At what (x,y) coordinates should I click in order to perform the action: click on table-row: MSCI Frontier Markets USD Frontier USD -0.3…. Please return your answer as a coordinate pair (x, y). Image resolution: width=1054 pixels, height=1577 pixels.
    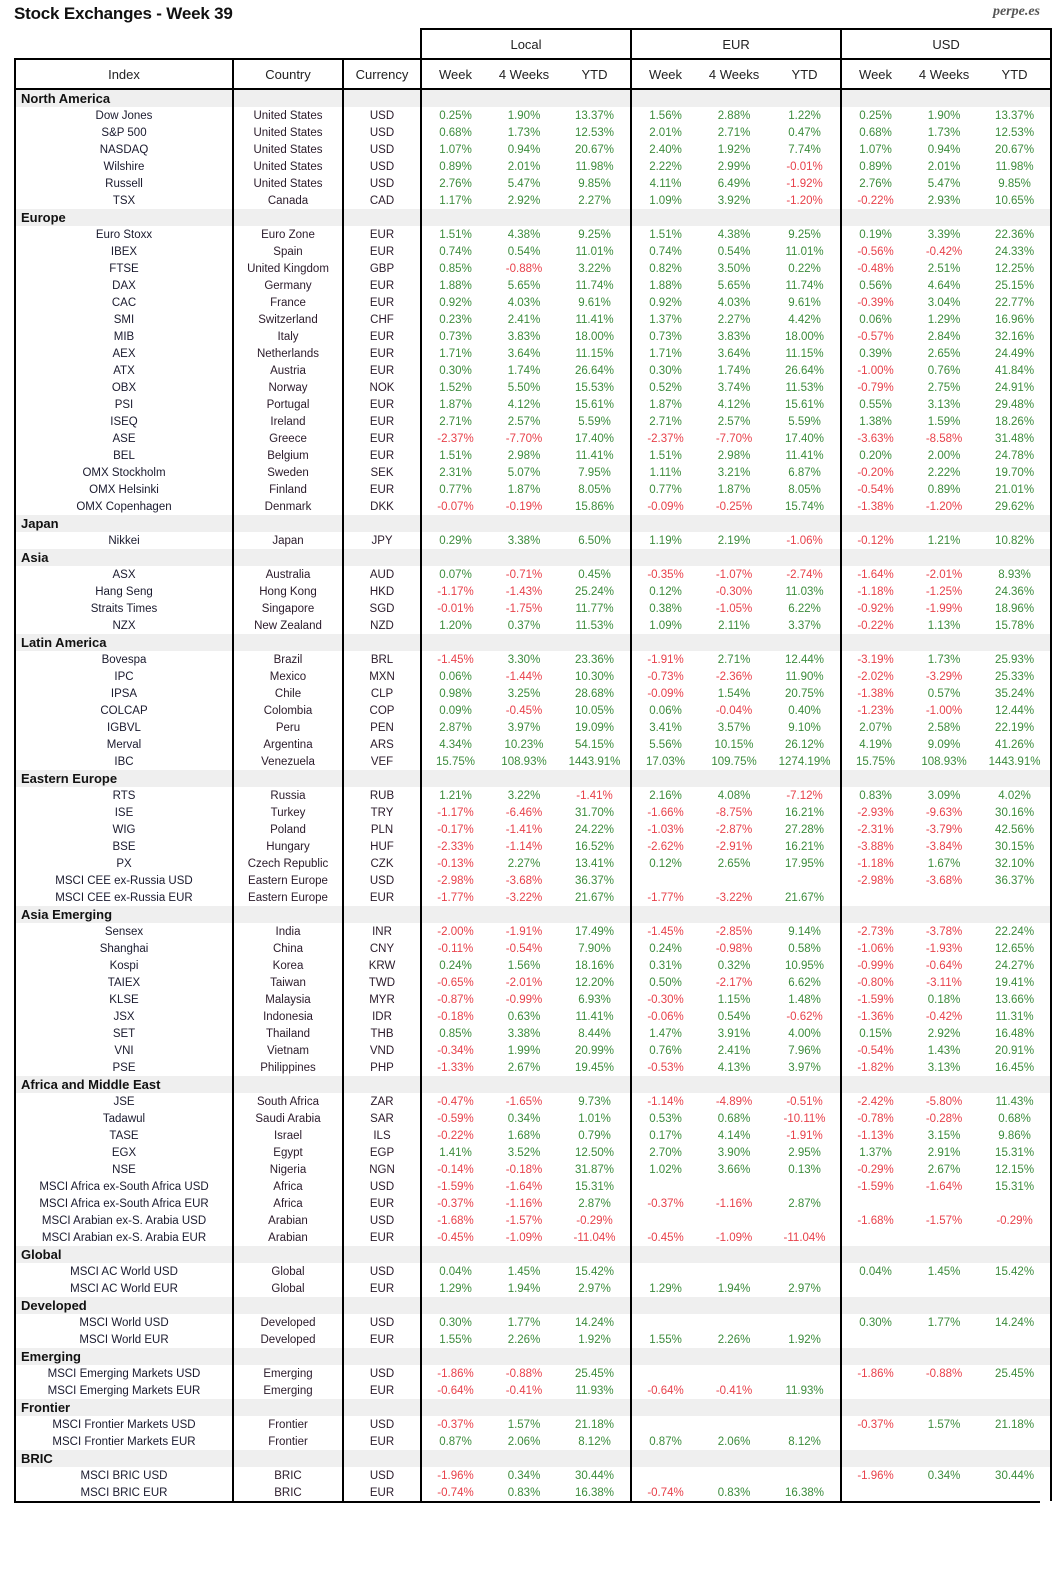
    Looking at the image, I should click on (533, 1424).